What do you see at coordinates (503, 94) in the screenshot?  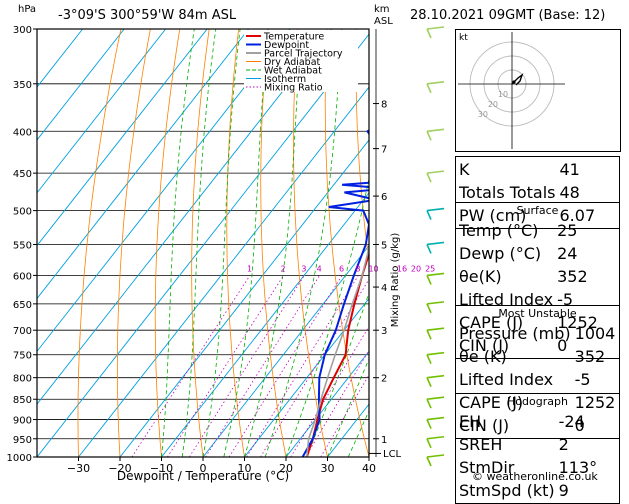 I see `hodograph-ring-label: 10` at bounding box center [503, 94].